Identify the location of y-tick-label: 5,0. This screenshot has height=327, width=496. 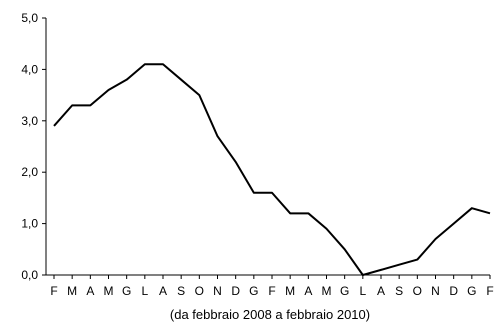
(29, 18).